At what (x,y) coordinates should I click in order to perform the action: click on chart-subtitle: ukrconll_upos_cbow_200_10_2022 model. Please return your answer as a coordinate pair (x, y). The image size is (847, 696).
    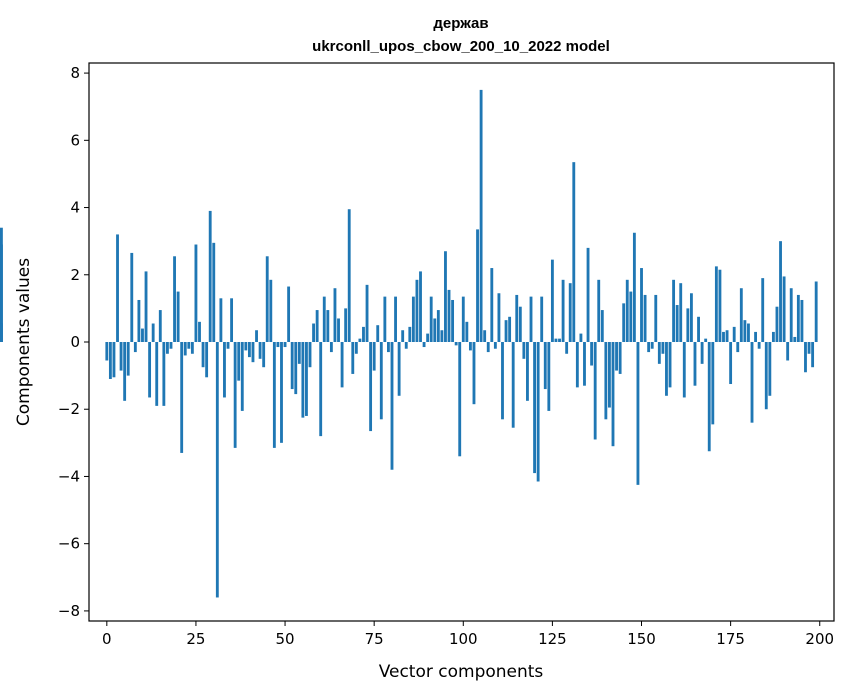
    Looking at the image, I should click on (461, 46).